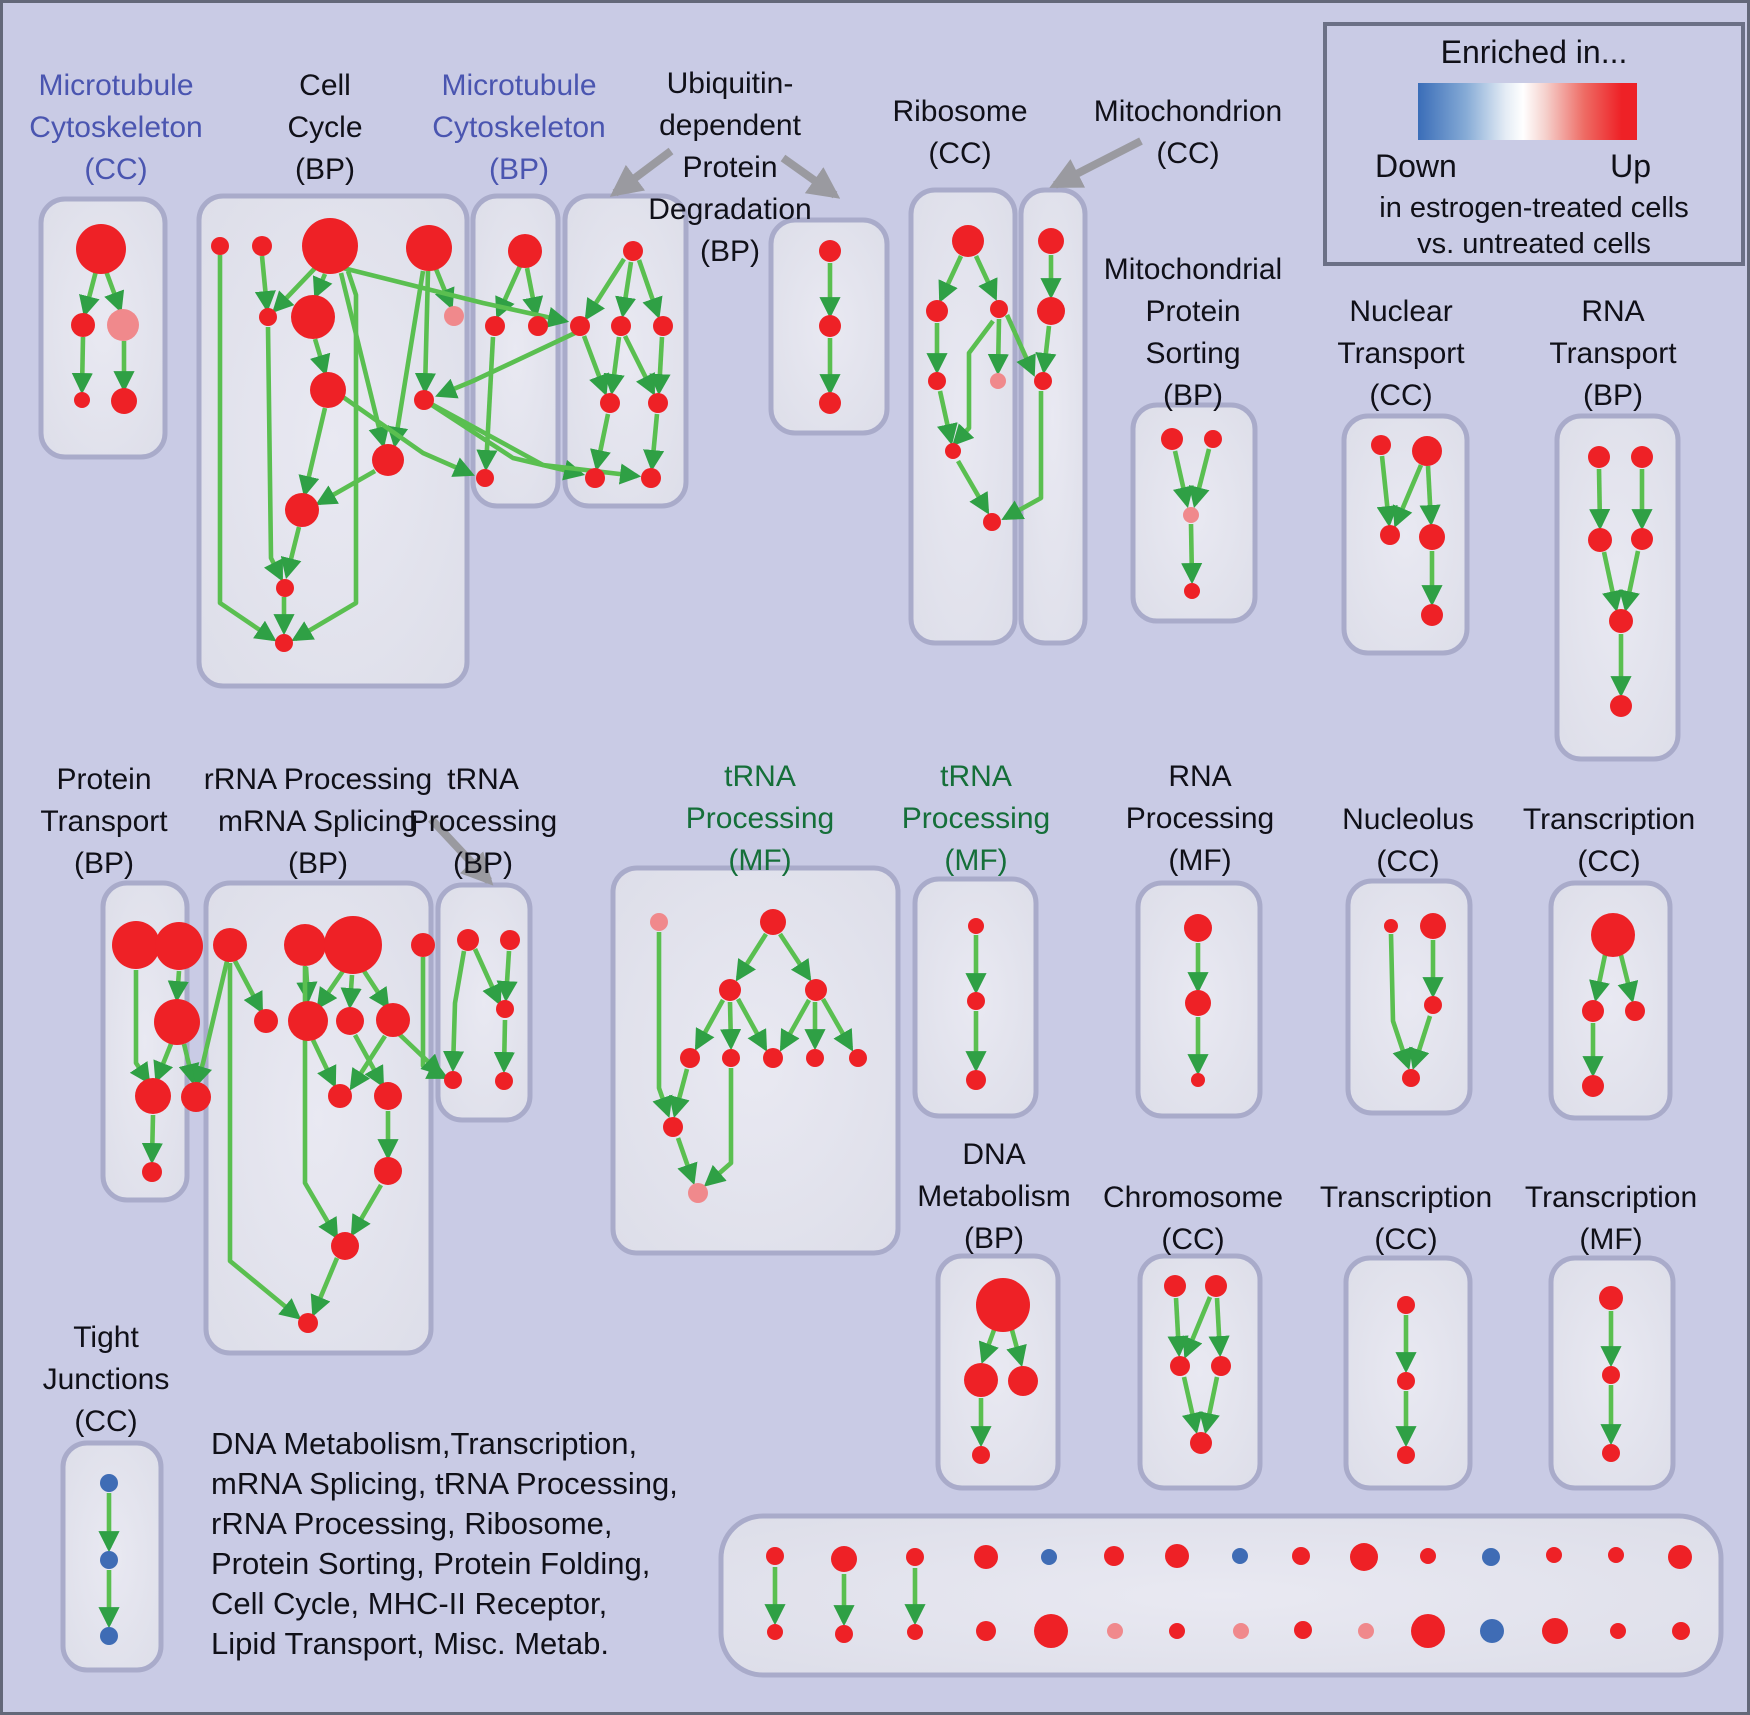 This screenshot has width=1750, height=1715. What do you see at coordinates (1221, 1366) in the screenshot?
I see `gene-set-node-chromosome-cc` at bounding box center [1221, 1366].